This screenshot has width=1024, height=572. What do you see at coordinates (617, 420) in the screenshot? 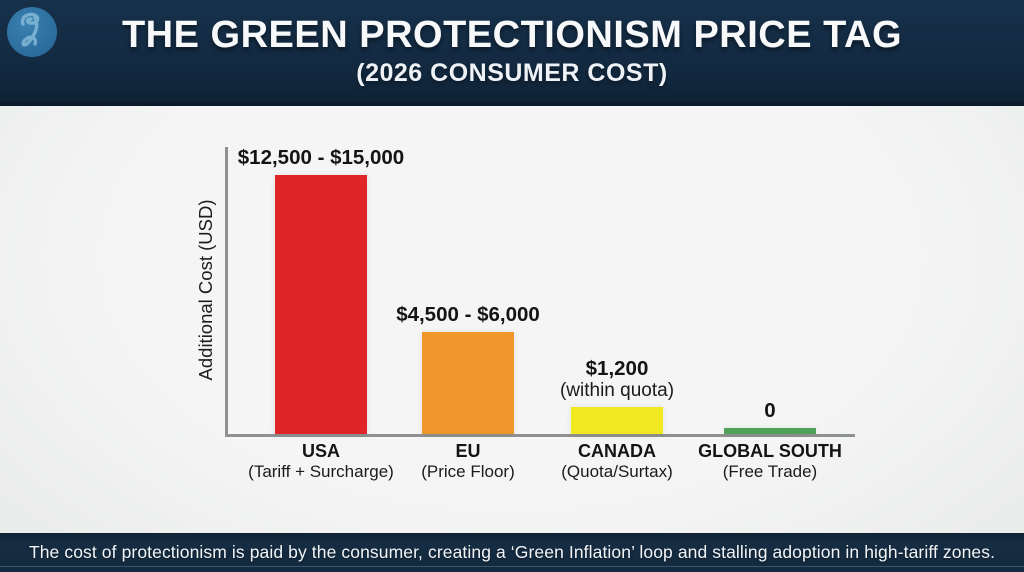
I see `bar-canada` at bounding box center [617, 420].